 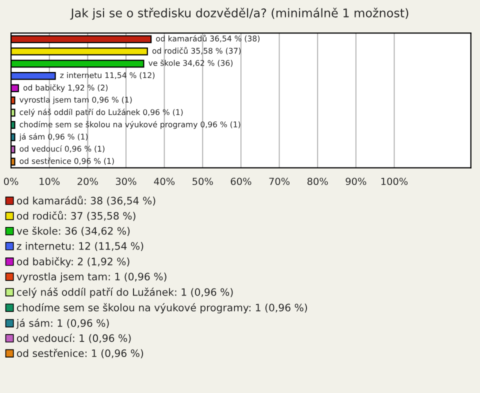 I want to click on x-tick-label: 30%, so click(x=126, y=182).